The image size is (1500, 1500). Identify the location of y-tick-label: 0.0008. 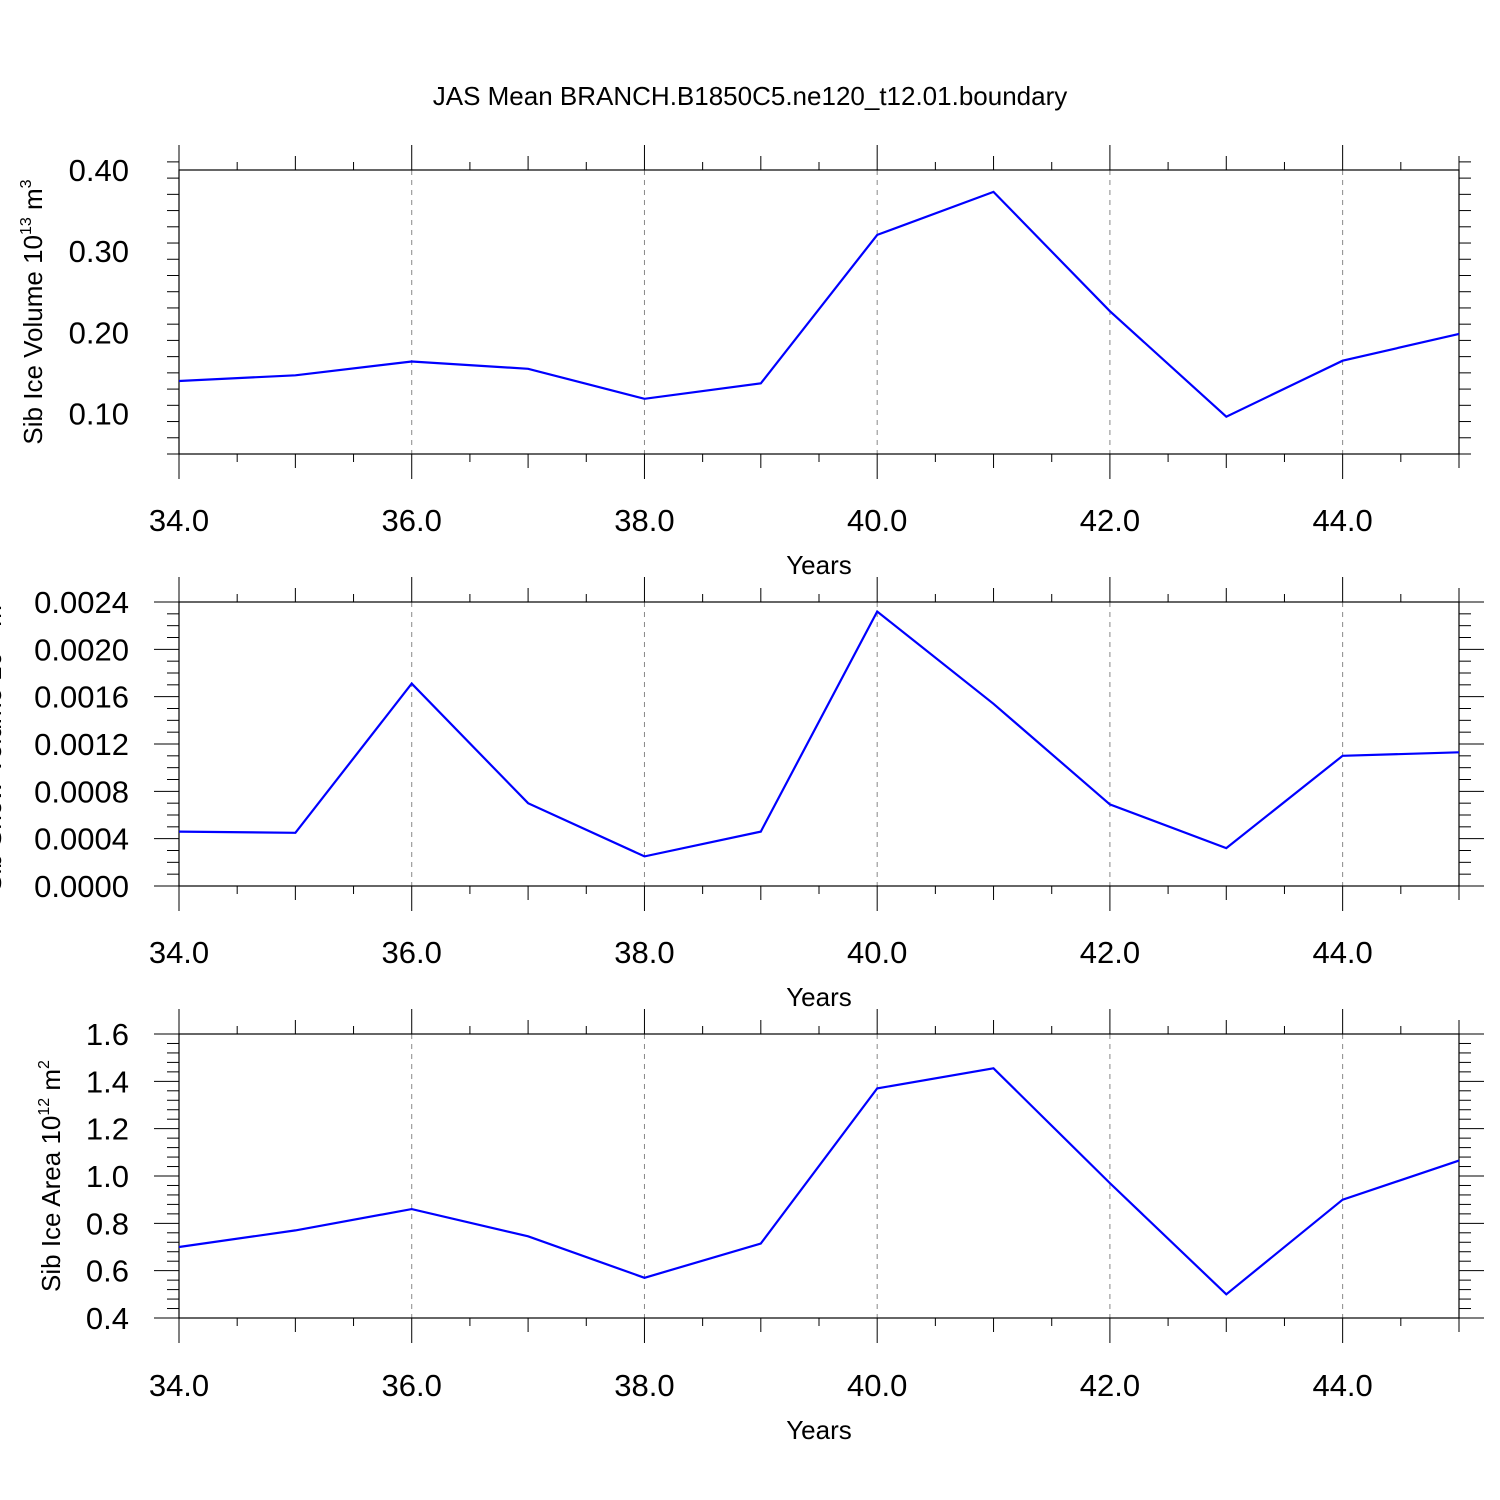
(81, 791).